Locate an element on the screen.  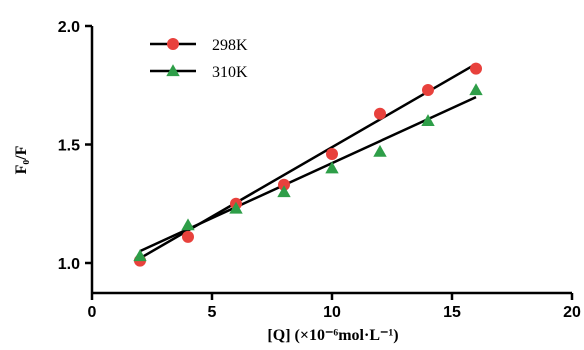
x-tick-label: 10 is located at coordinates (332, 312).